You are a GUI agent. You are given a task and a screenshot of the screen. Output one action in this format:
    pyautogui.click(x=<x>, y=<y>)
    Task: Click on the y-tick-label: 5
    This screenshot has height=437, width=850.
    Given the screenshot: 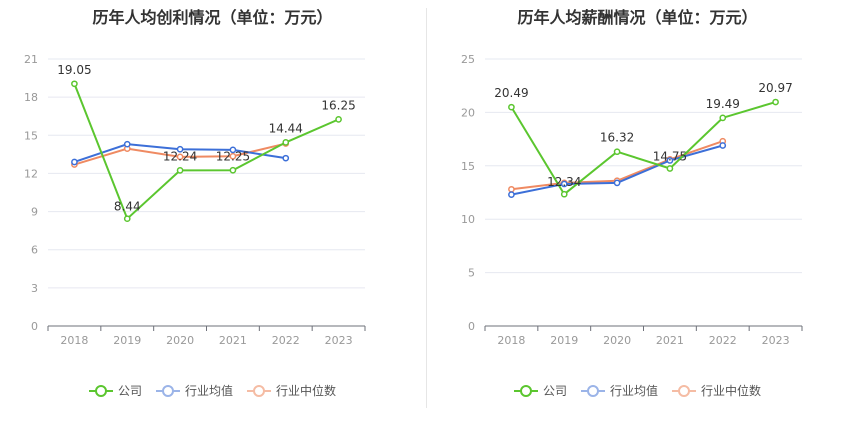 What is the action you would take?
    pyautogui.click(x=471, y=273)
    